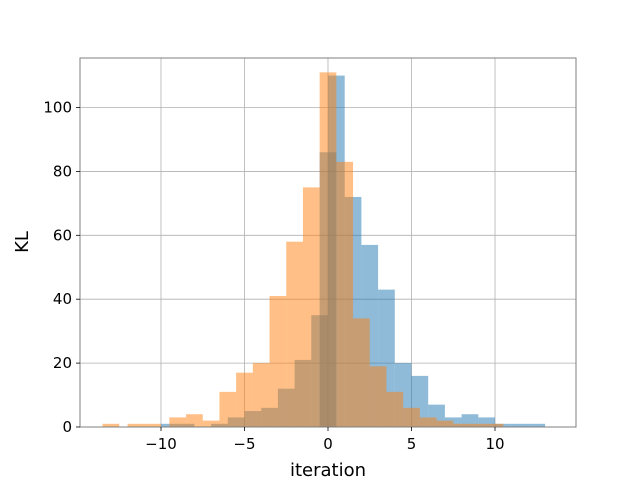  I want to click on x-tick-label: 0, so click(328, 444).